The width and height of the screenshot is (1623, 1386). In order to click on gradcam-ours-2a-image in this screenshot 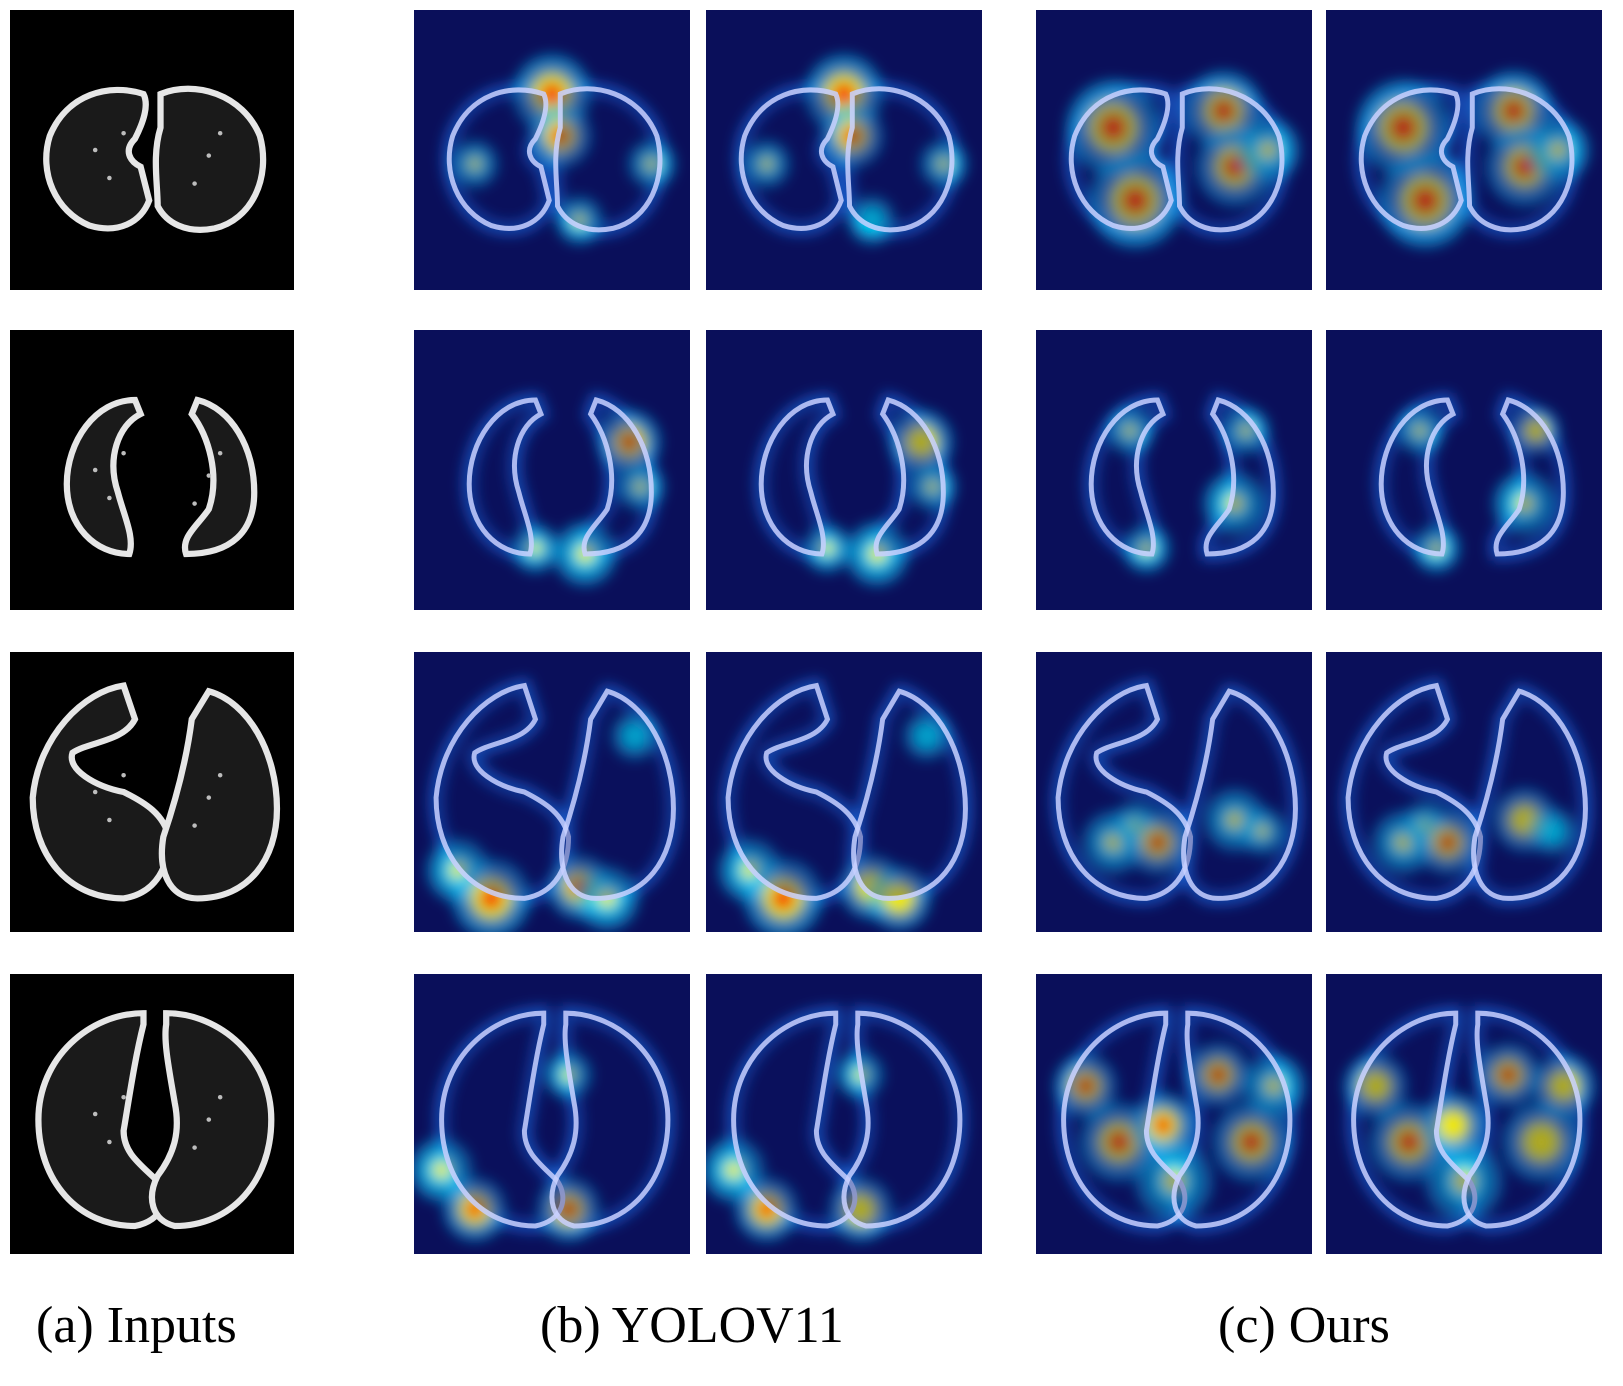, I will do `click(1174, 470)`.